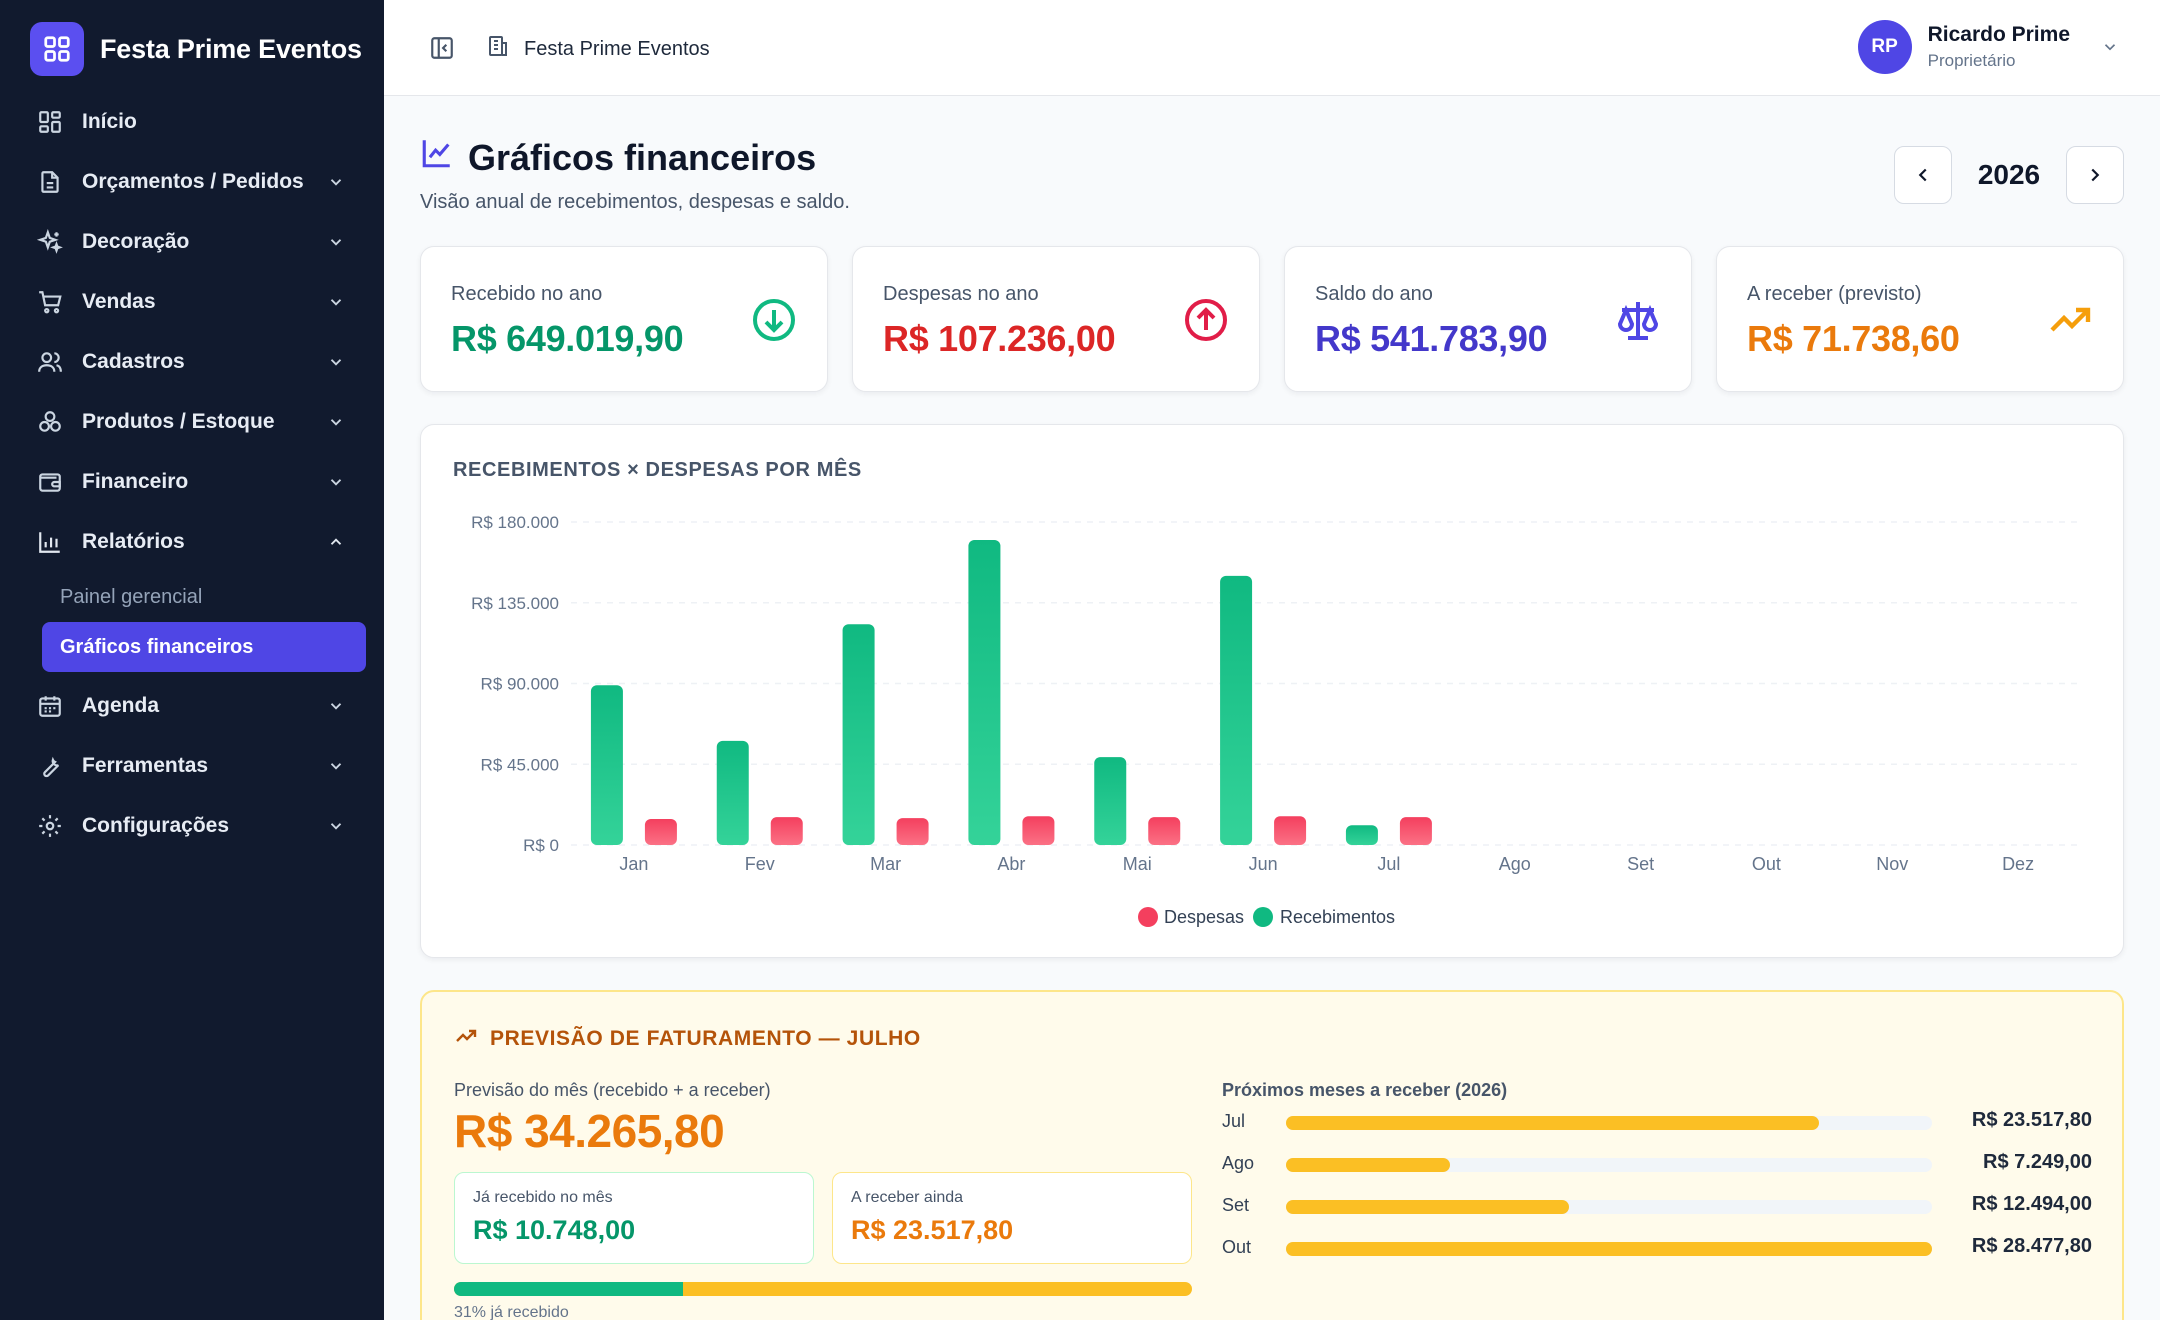 Image resolution: width=2160 pixels, height=1320 pixels. I want to click on next-month-label: Out, so click(1237, 1247).